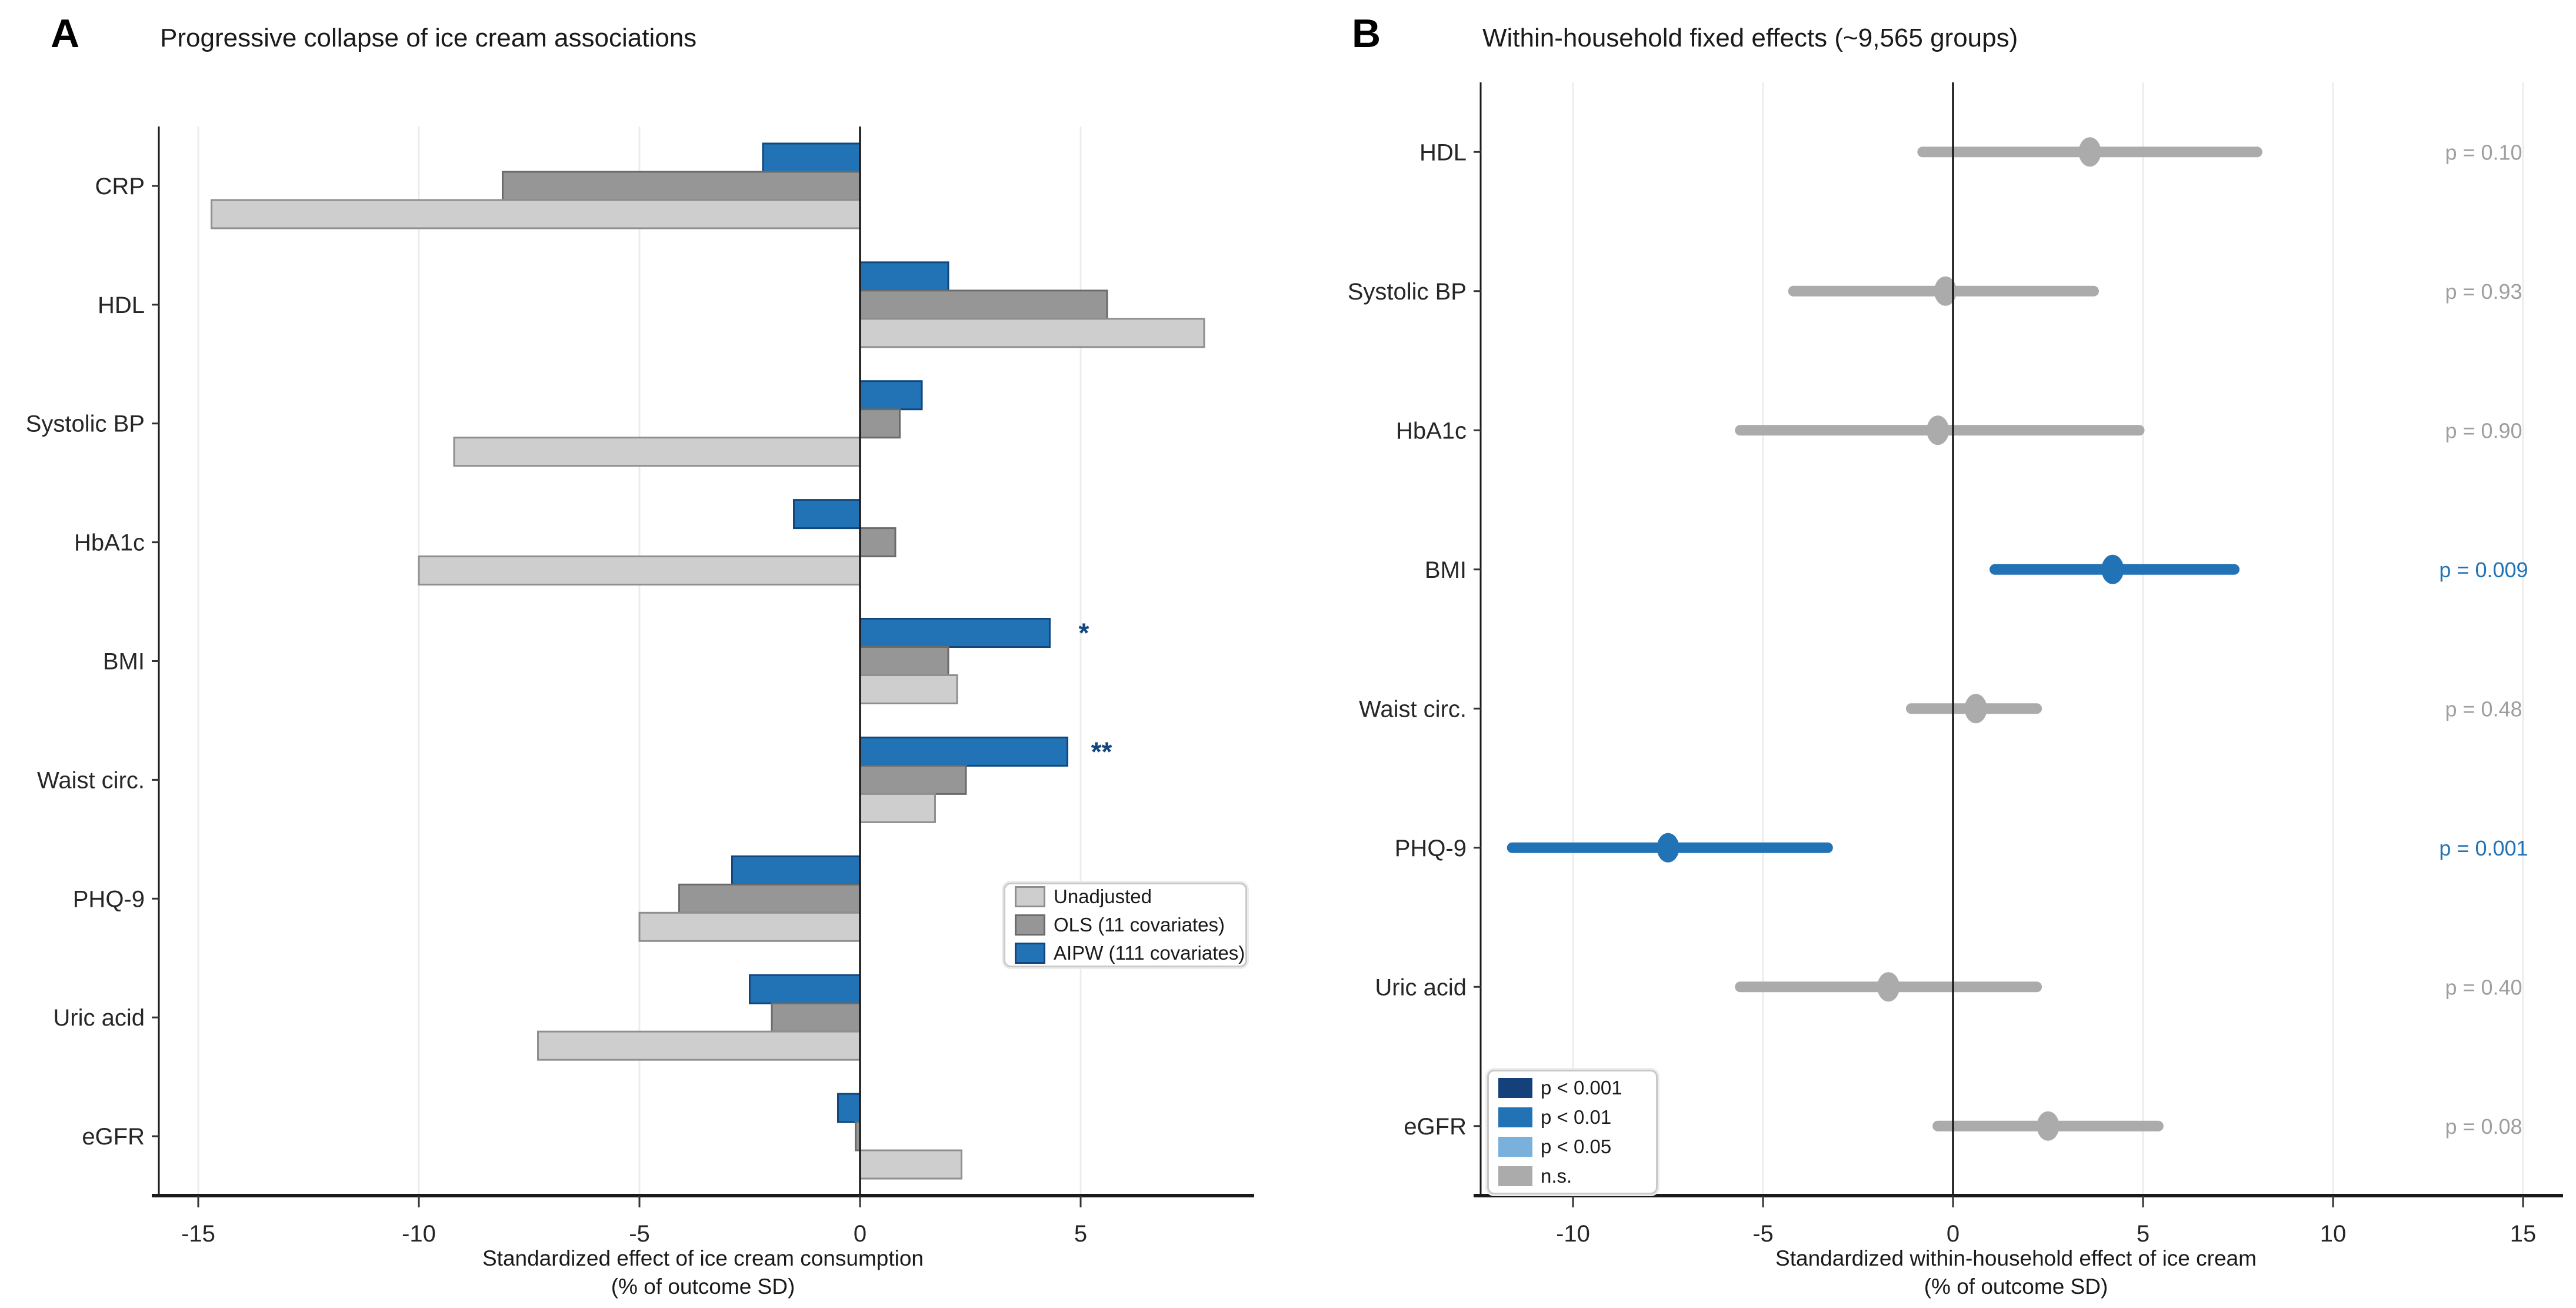 The image size is (2576, 1308). What do you see at coordinates (91, 780) in the screenshot?
I see `y-category-label-a-waist-circ: Waist circ.` at bounding box center [91, 780].